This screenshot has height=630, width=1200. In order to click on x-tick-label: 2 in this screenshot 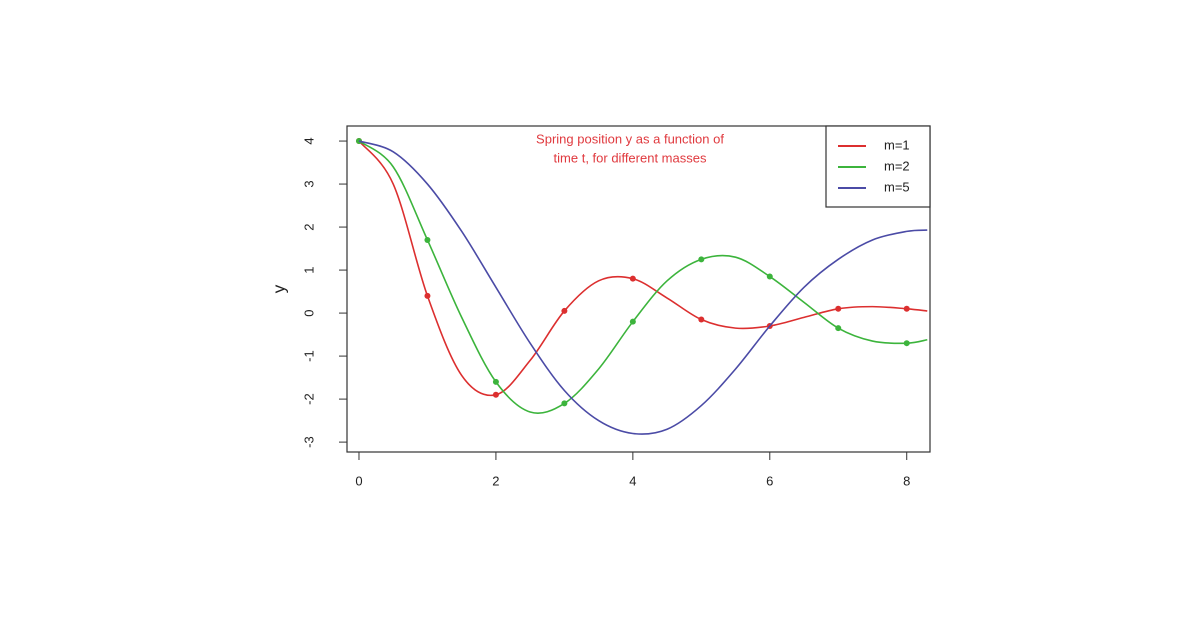, I will do `click(495, 480)`.